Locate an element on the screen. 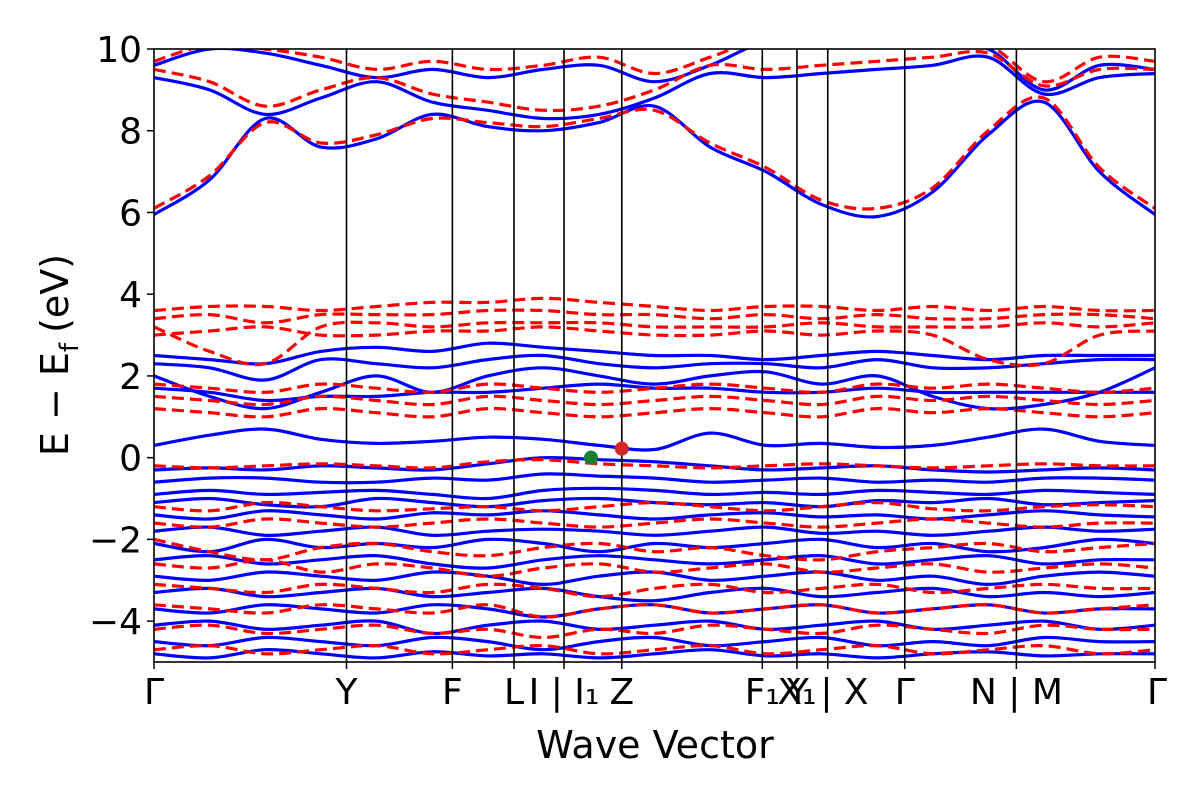 This screenshot has width=1200, height=800. x-tick-label: F₁ is located at coordinates (762, 692).